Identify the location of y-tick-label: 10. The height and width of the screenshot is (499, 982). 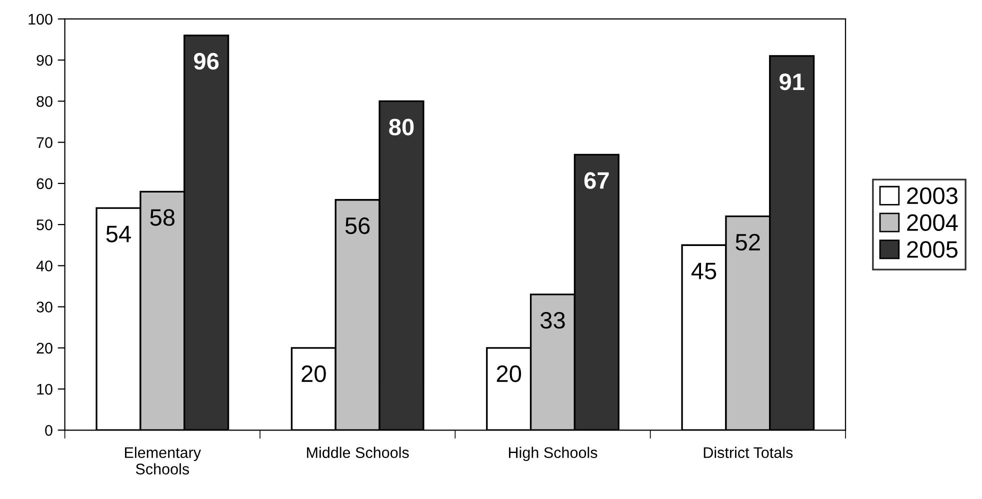
(44, 389).